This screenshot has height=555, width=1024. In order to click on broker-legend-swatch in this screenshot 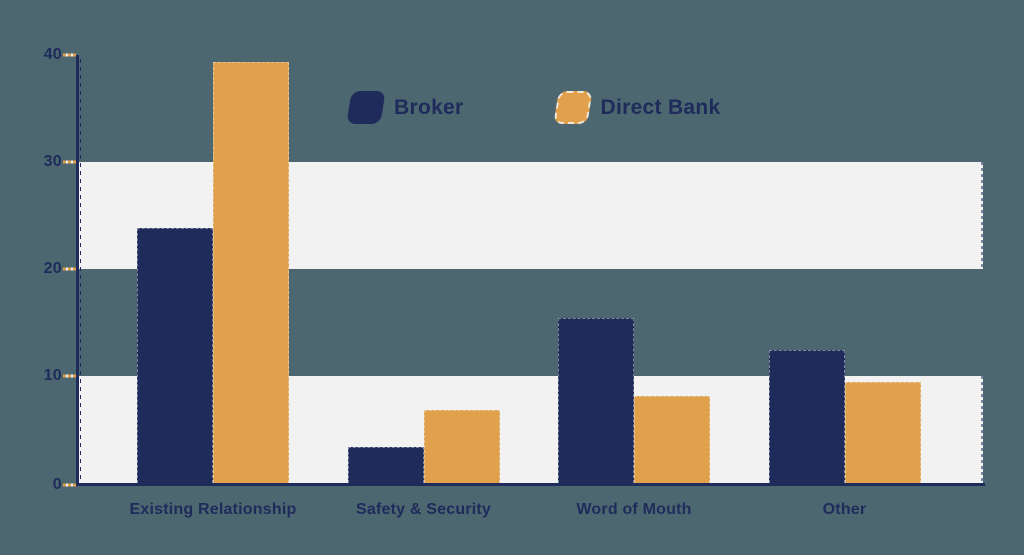, I will do `click(366, 107)`.